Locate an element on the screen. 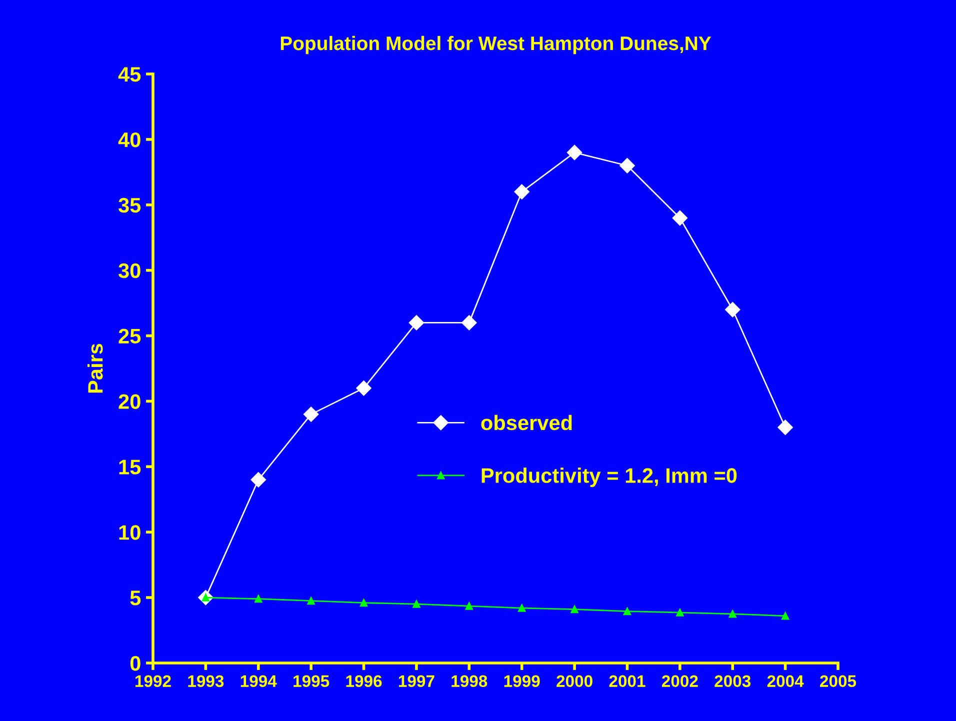 Image resolution: width=956 pixels, height=721 pixels. x-tick-label: 2004 is located at coordinates (785, 681).